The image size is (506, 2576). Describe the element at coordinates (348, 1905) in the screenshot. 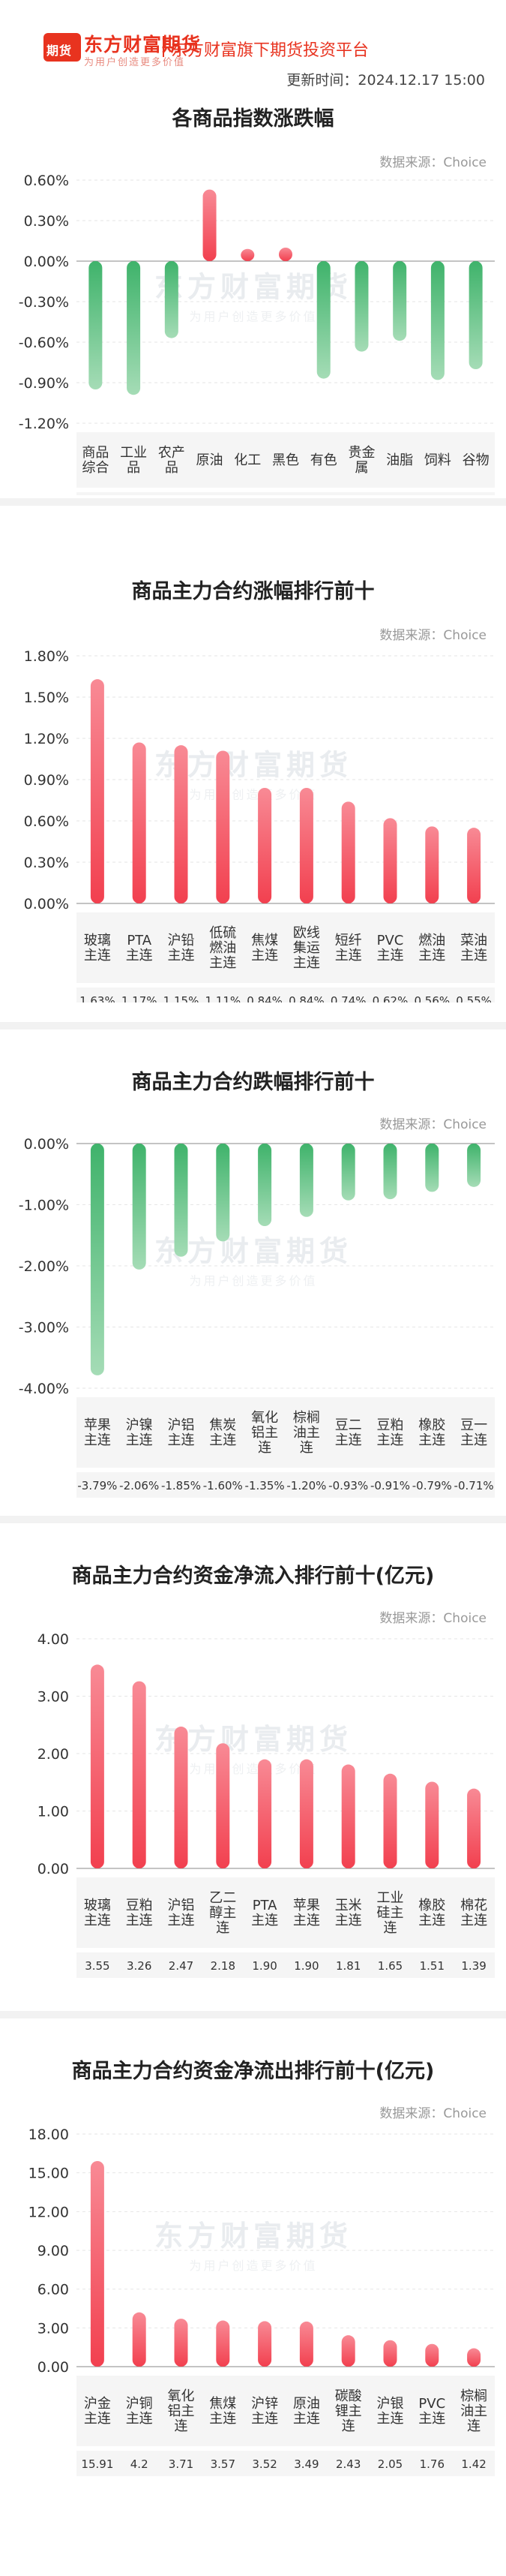

I see `category-label-line: 玉米` at that location.